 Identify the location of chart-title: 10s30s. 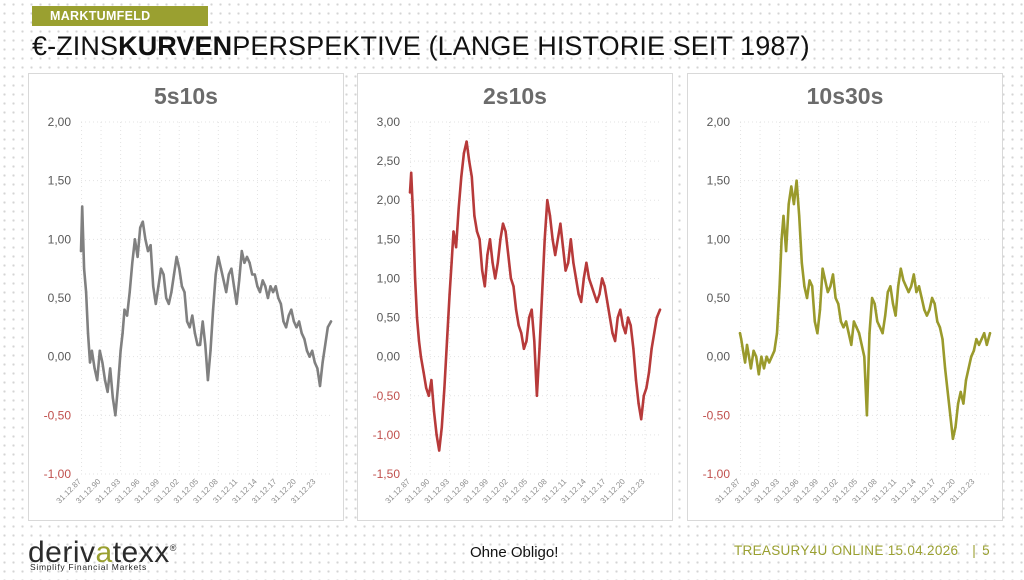
(845, 96).